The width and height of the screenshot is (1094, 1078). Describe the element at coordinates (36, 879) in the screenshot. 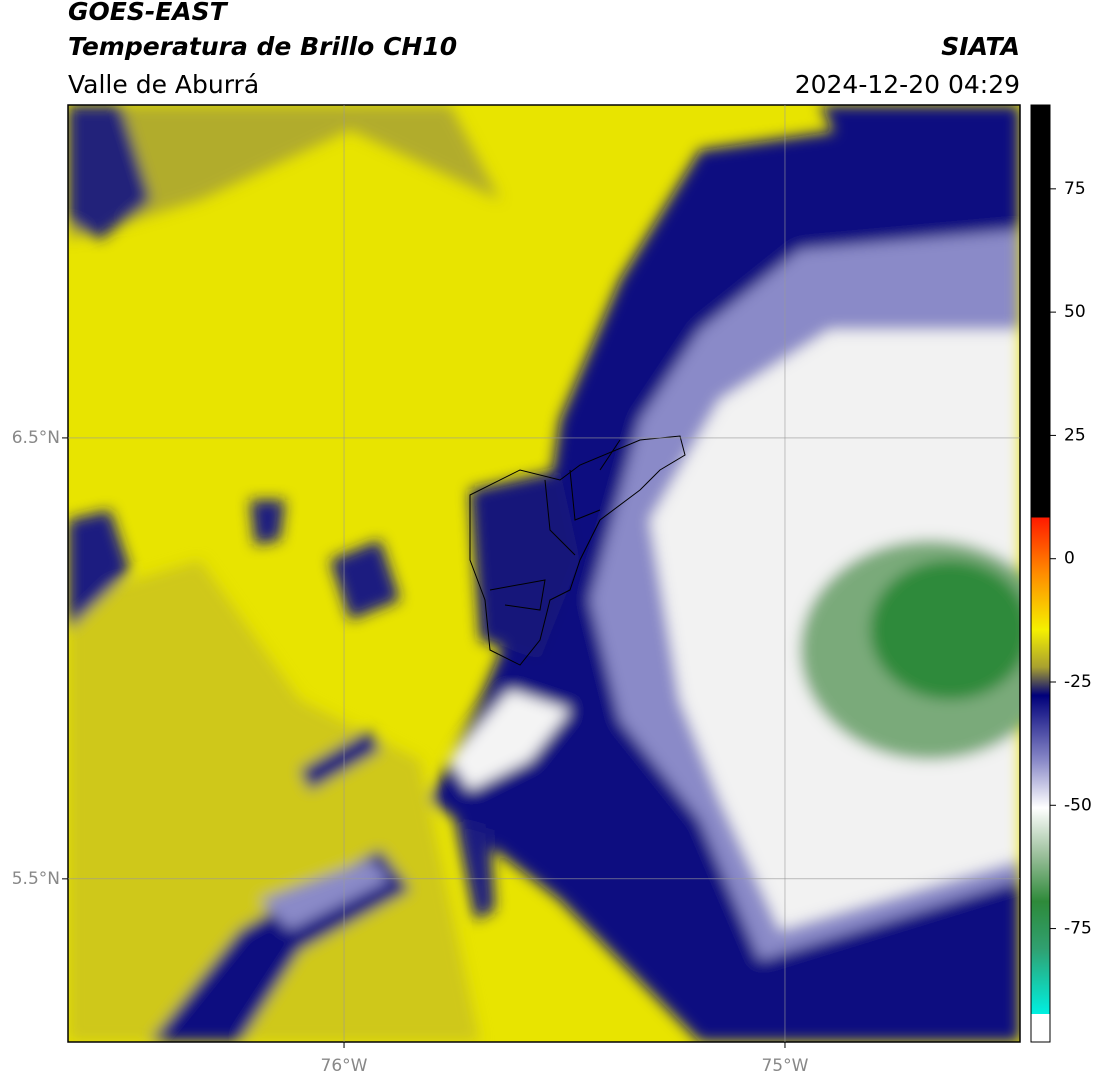

I see `y-tick-label: 5.5°N` at that location.